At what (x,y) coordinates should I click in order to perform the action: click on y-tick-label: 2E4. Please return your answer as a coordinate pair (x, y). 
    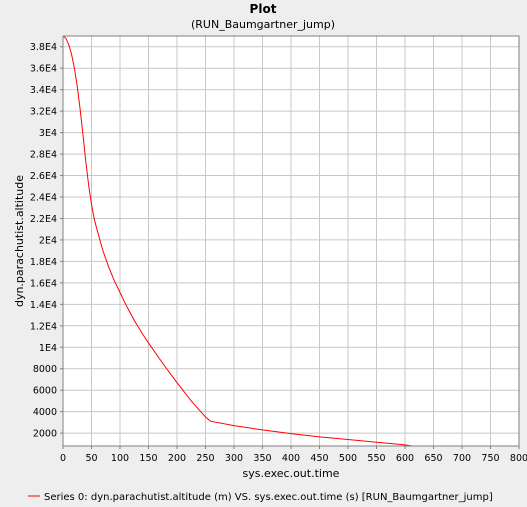
    Looking at the image, I should click on (48, 240).